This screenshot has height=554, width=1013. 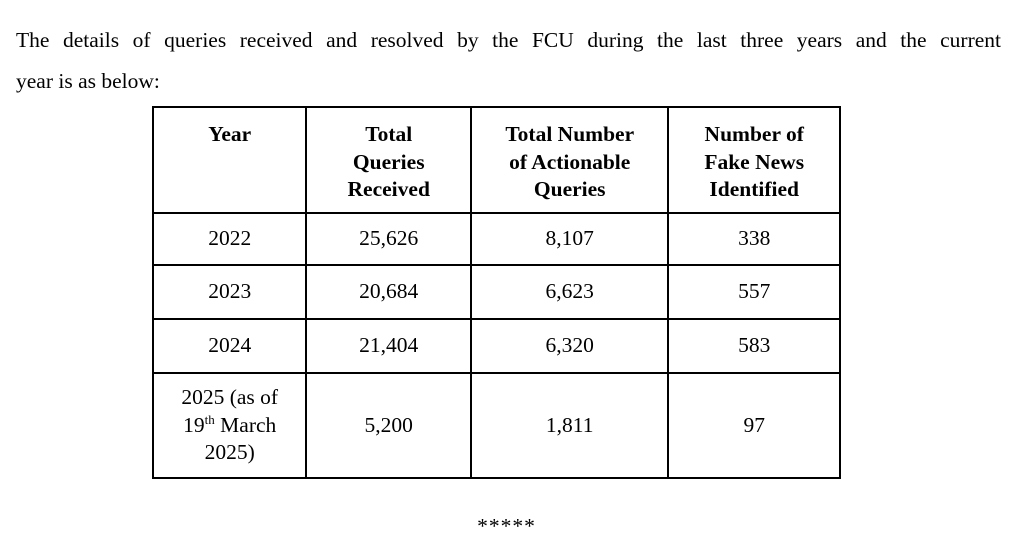 What do you see at coordinates (388, 292) in the screenshot?
I see `cell-total-queries: 20,684` at bounding box center [388, 292].